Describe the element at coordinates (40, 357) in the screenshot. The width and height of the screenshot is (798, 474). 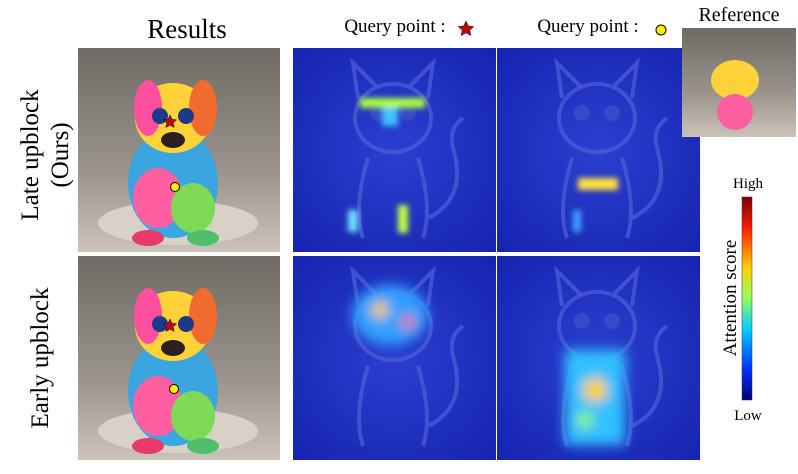
I see `row-label: Early upblock` at that location.